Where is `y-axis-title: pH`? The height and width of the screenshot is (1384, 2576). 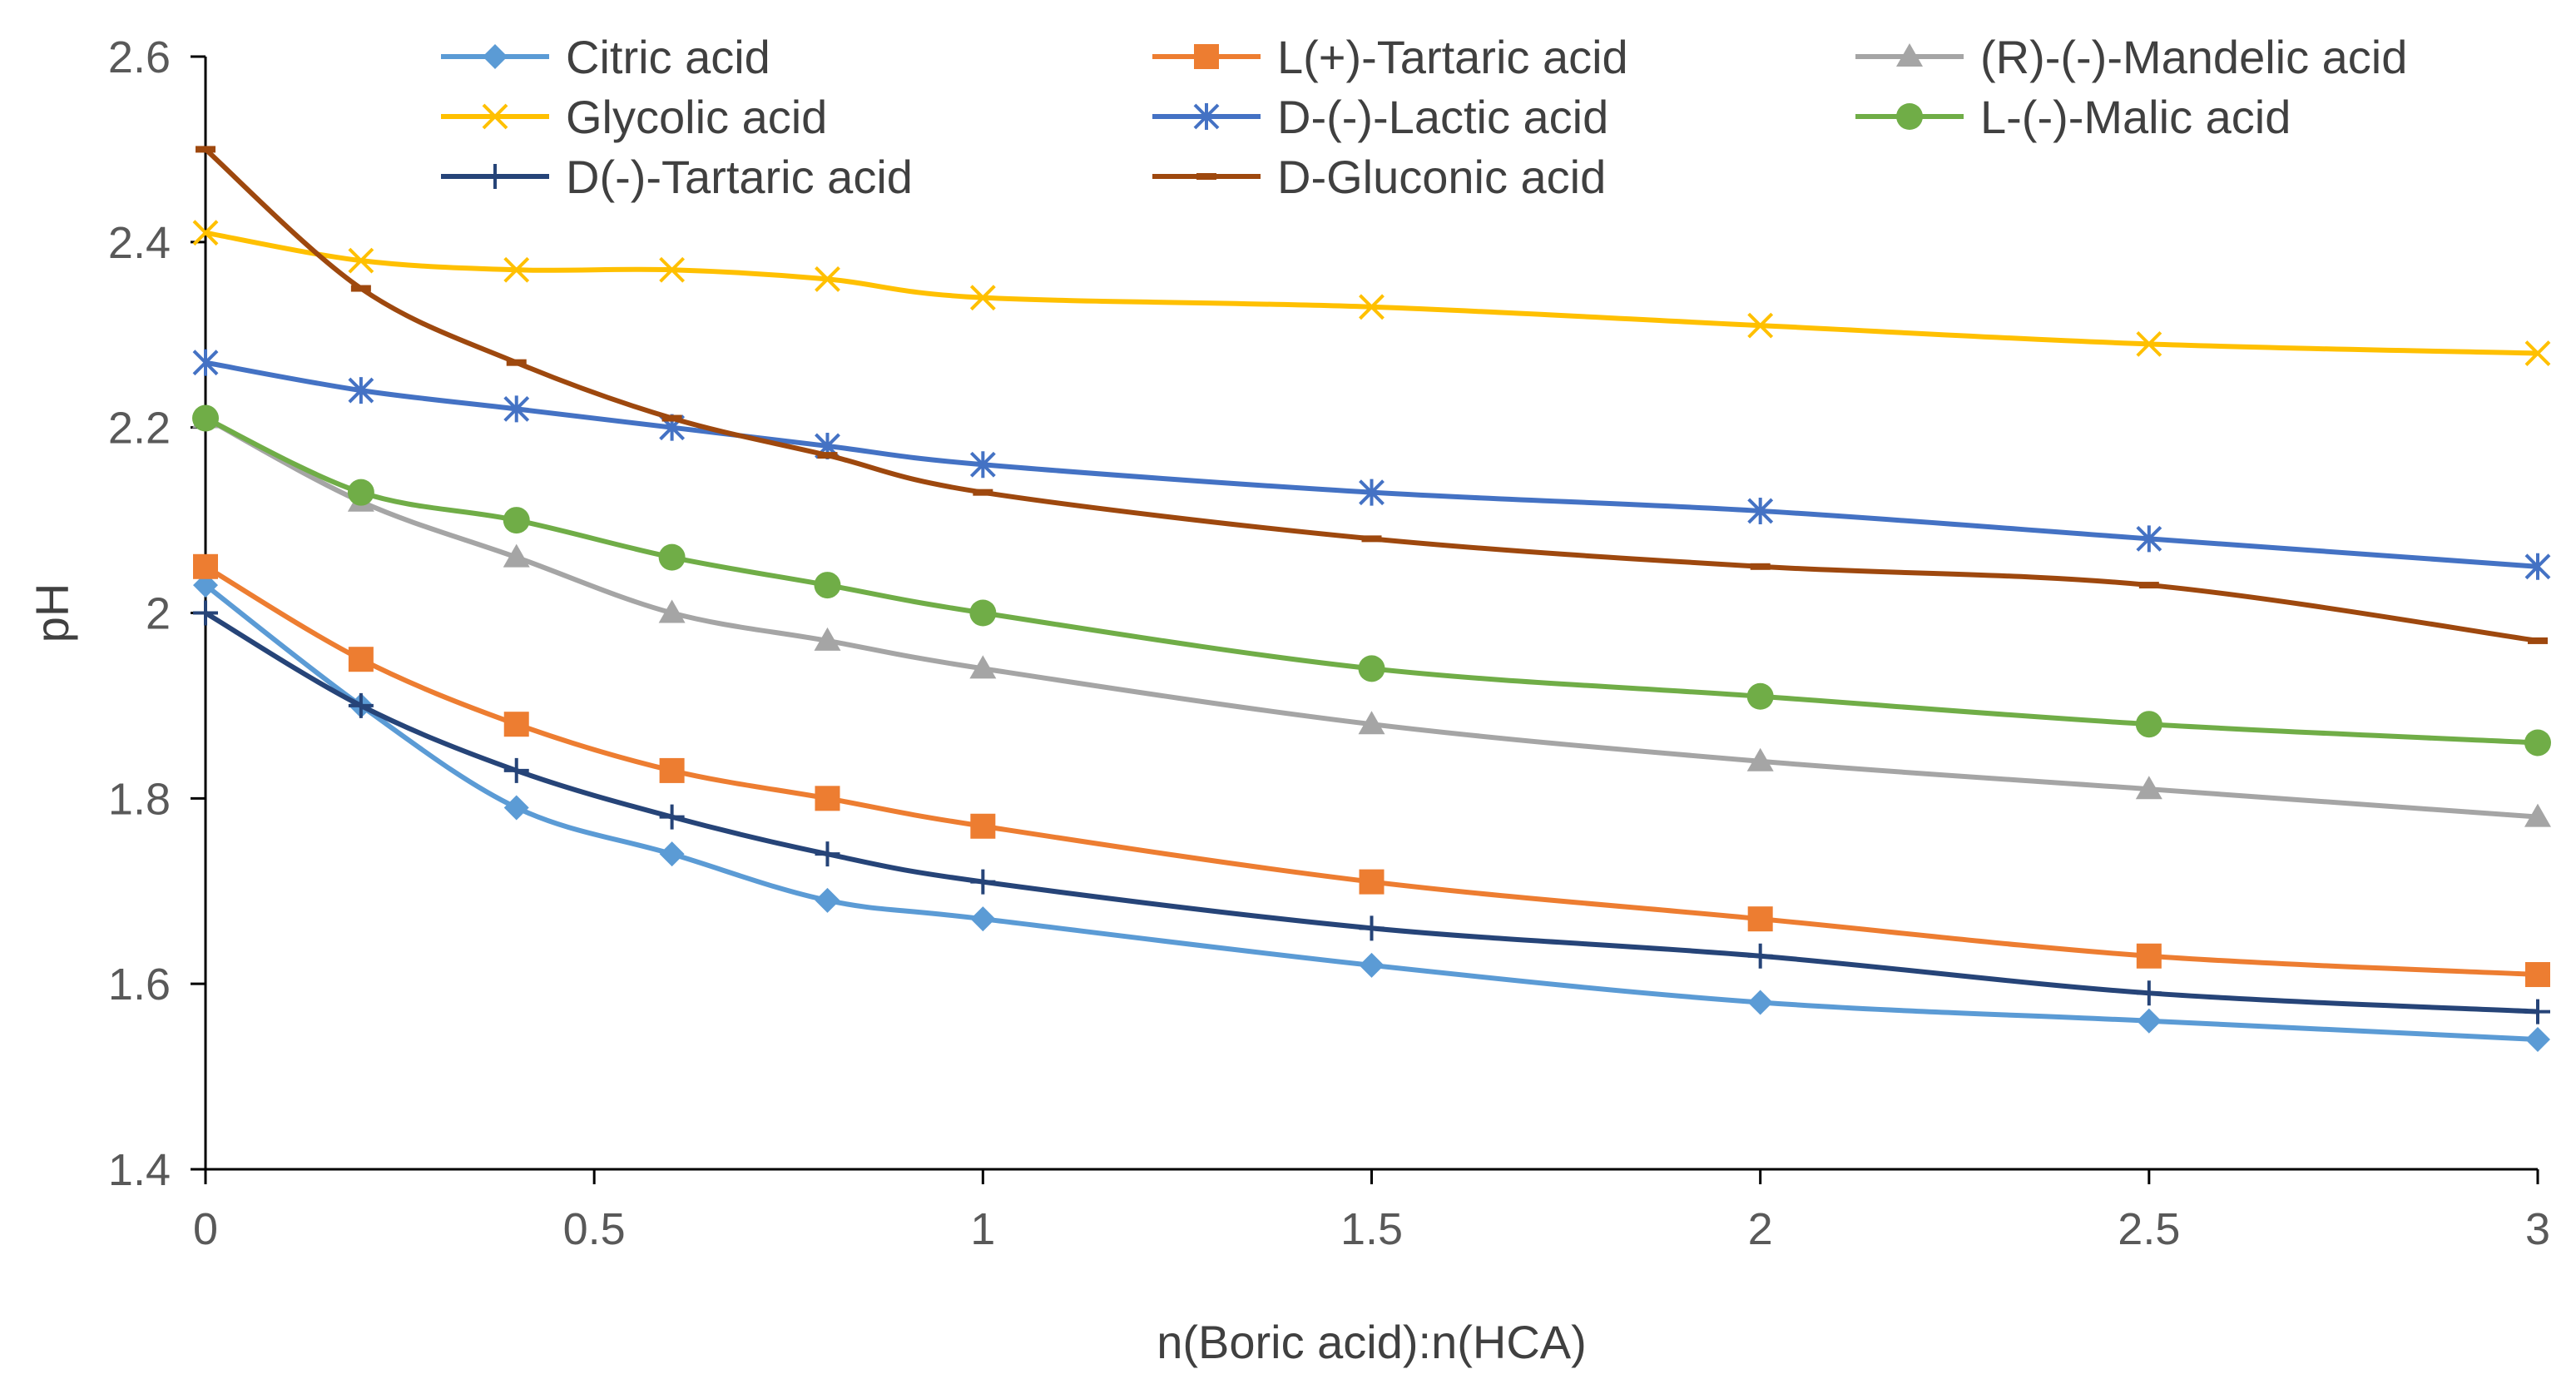
y-axis-title: pH is located at coordinates (52, 613).